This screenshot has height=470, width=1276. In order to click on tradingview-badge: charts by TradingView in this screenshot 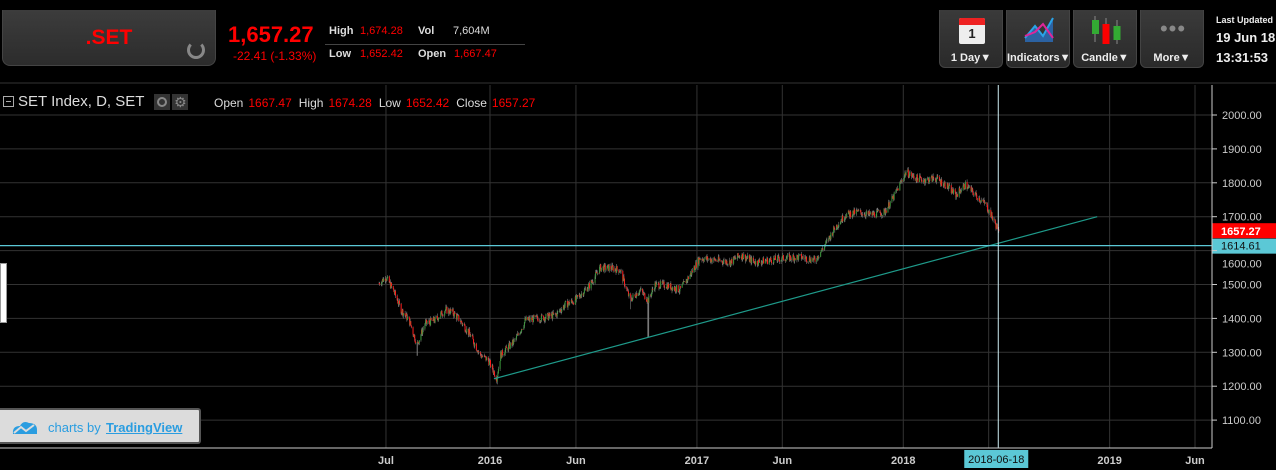, I will do `click(100, 426)`.